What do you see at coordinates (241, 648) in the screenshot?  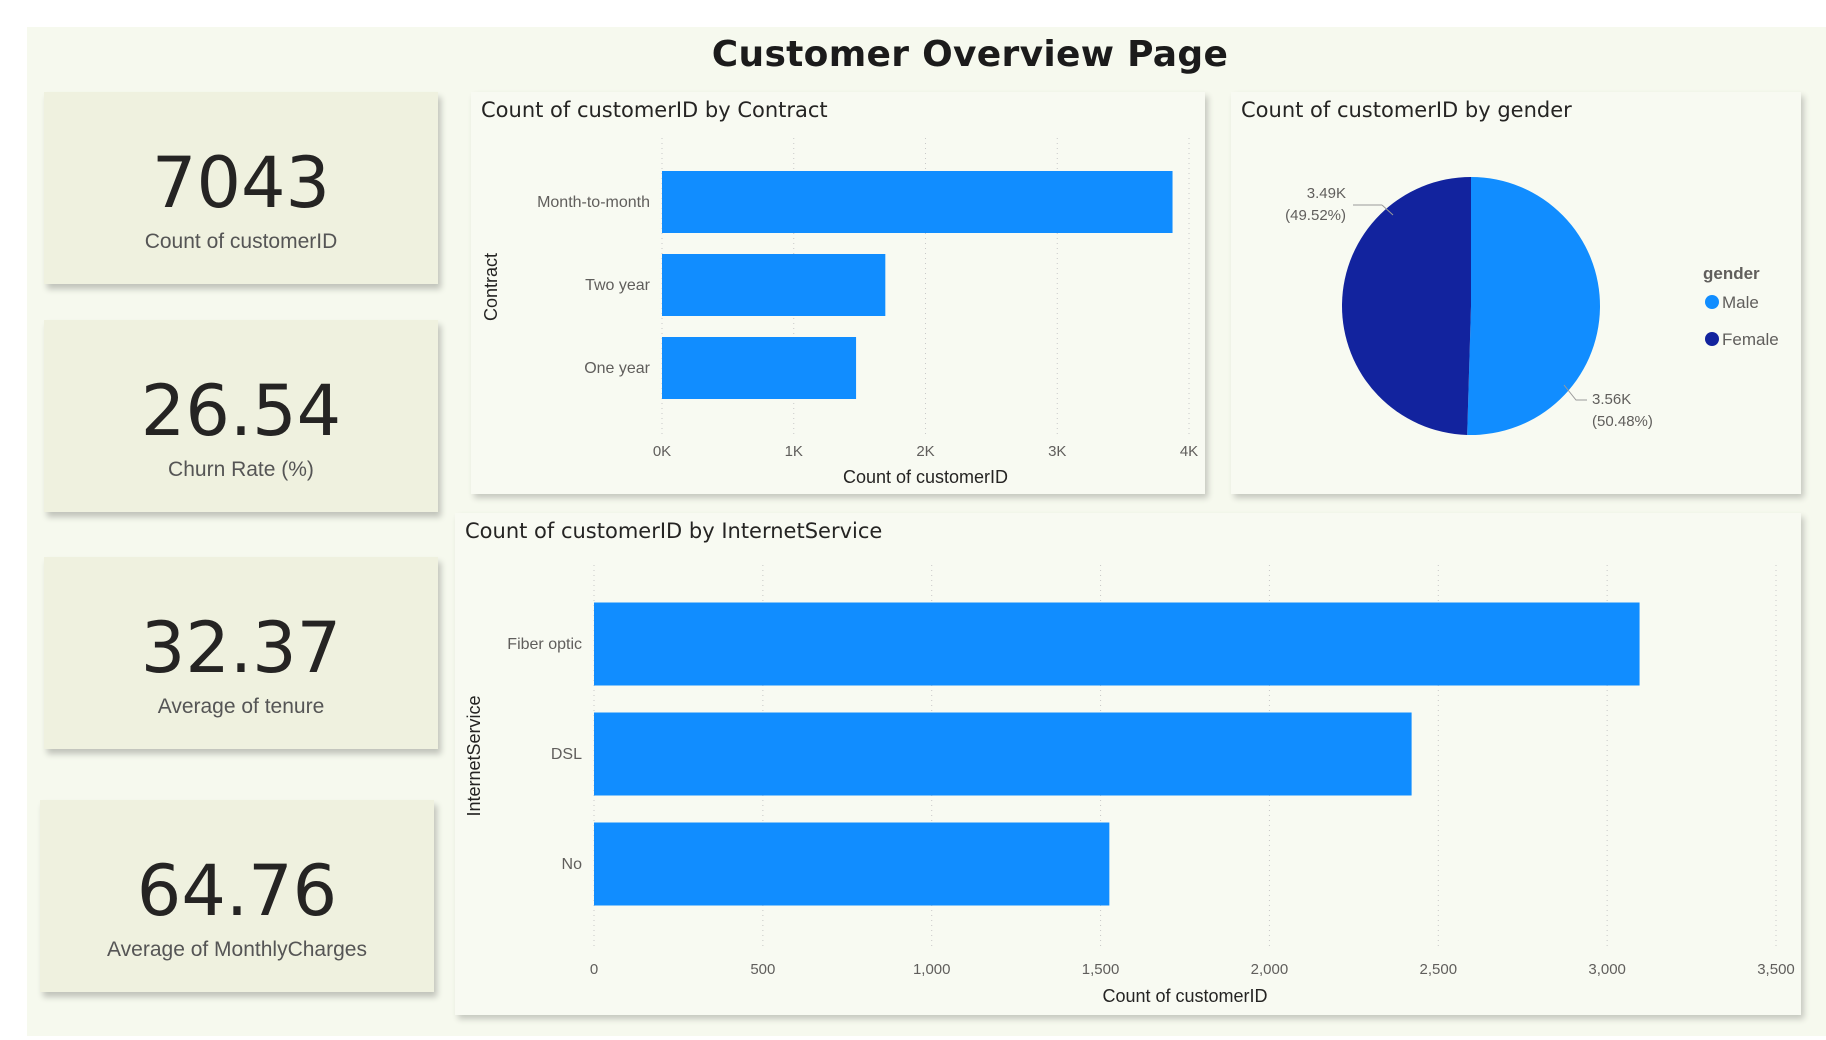 I see `kpi-value: 32.37` at bounding box center [241, 648].